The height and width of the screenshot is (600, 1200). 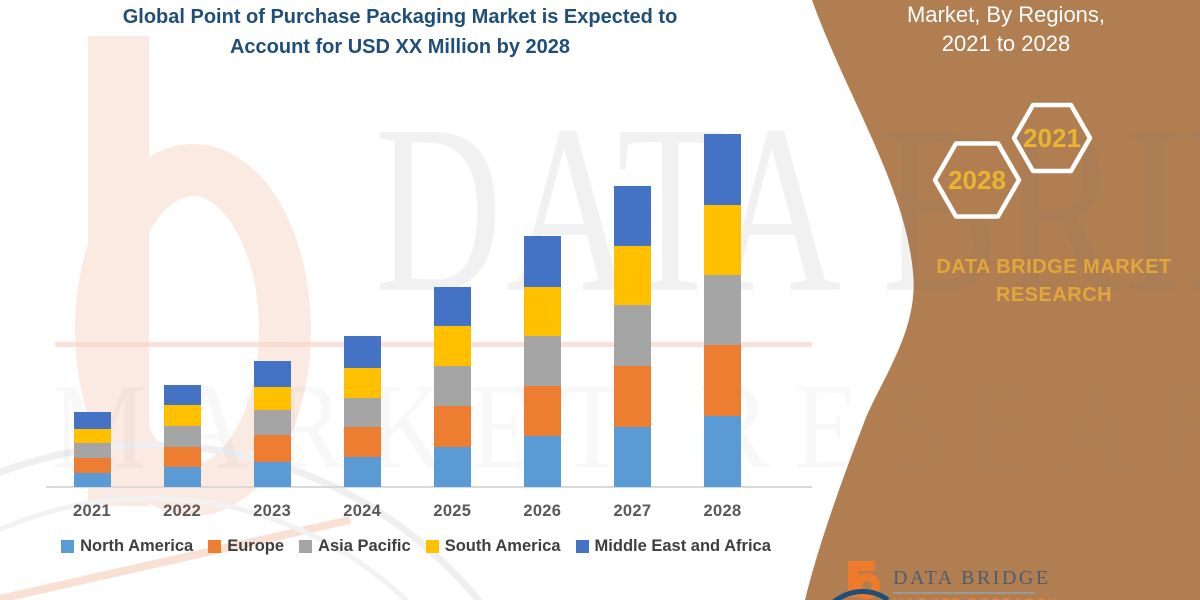 I want to click on bar-segment-asia-pacific-2023, so click(x=272, y=422).